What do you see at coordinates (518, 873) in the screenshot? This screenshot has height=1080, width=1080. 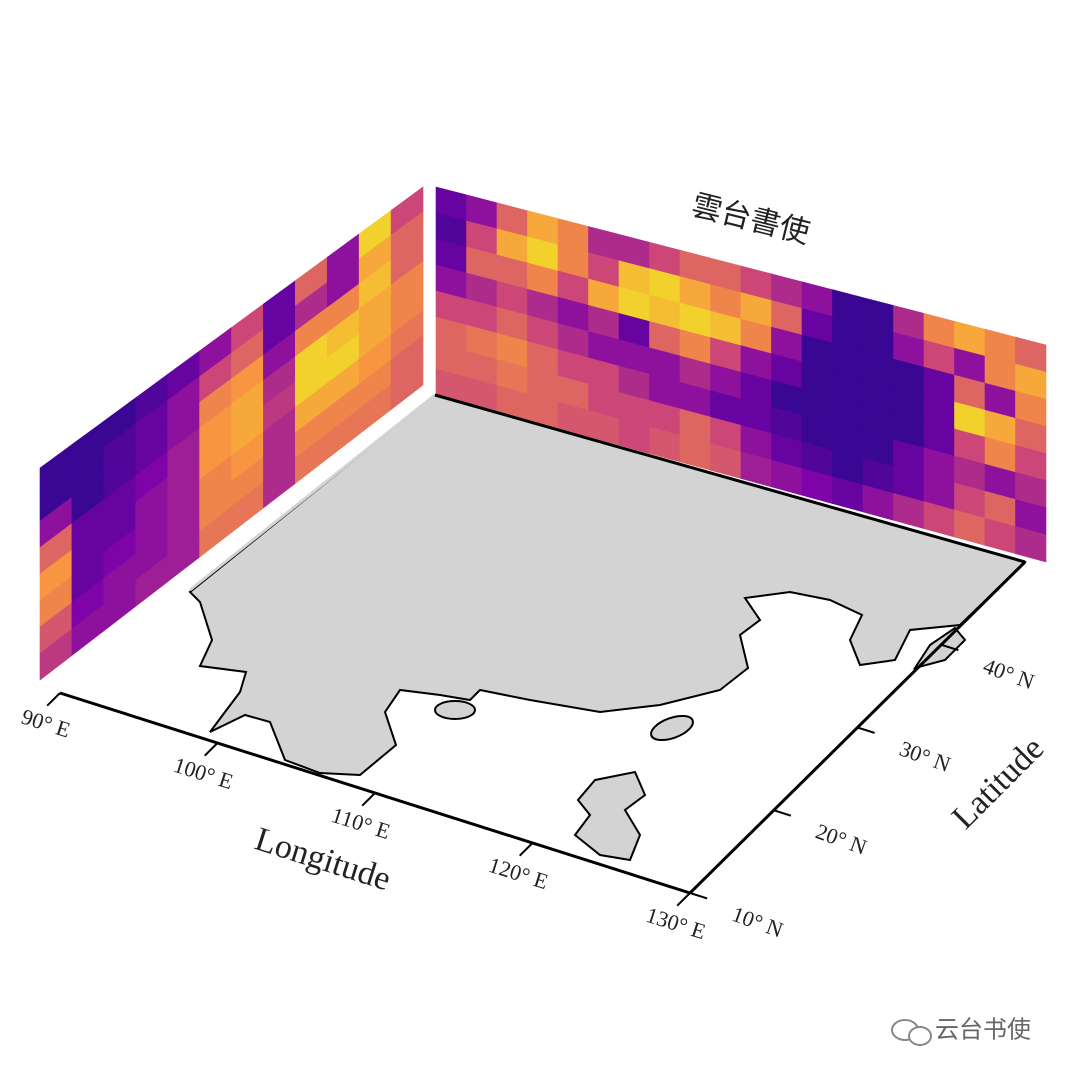 I see `x-tick-label: 120° E` at bounding box center [518, 873].